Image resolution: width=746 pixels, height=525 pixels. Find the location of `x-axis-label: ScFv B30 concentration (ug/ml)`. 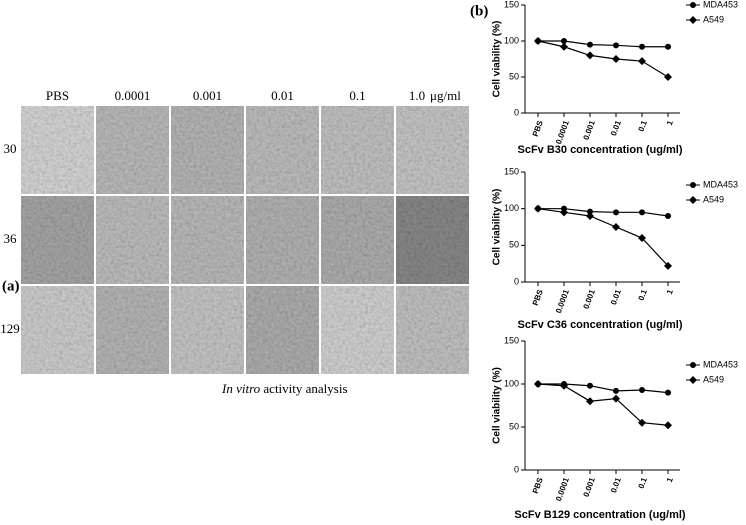

x-axis-label: ScFv B30 concentration (ug/ml) is located at coordinates (599, 150).